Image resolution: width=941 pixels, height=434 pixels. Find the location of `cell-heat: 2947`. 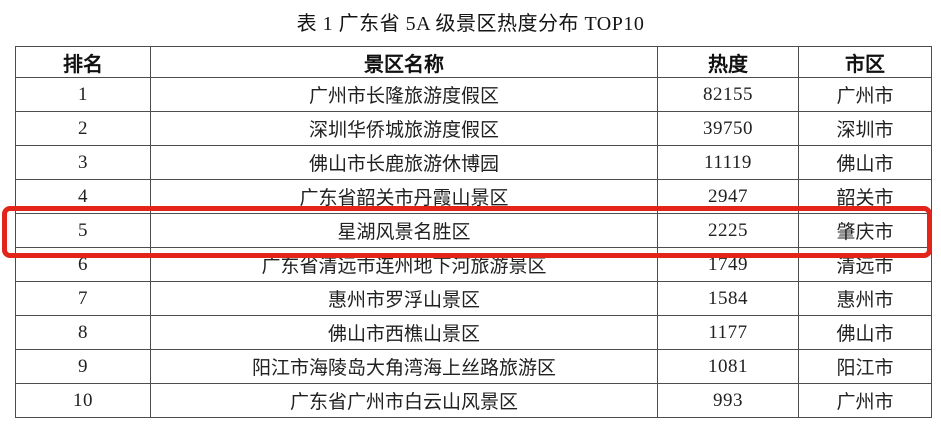

cell-heat: 2947 is located at coordinates (728, 196).